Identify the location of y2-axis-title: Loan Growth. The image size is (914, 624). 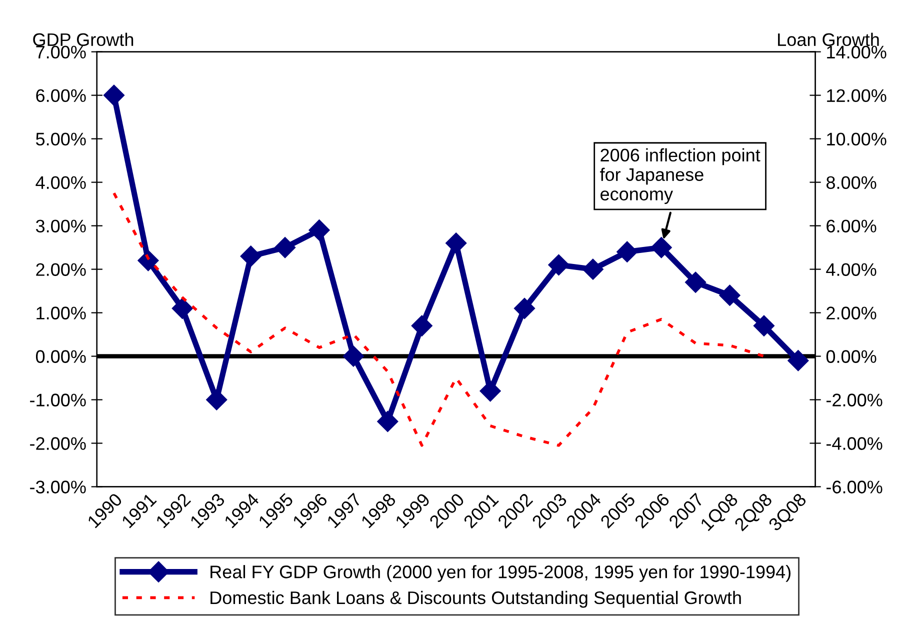
(828, 39).